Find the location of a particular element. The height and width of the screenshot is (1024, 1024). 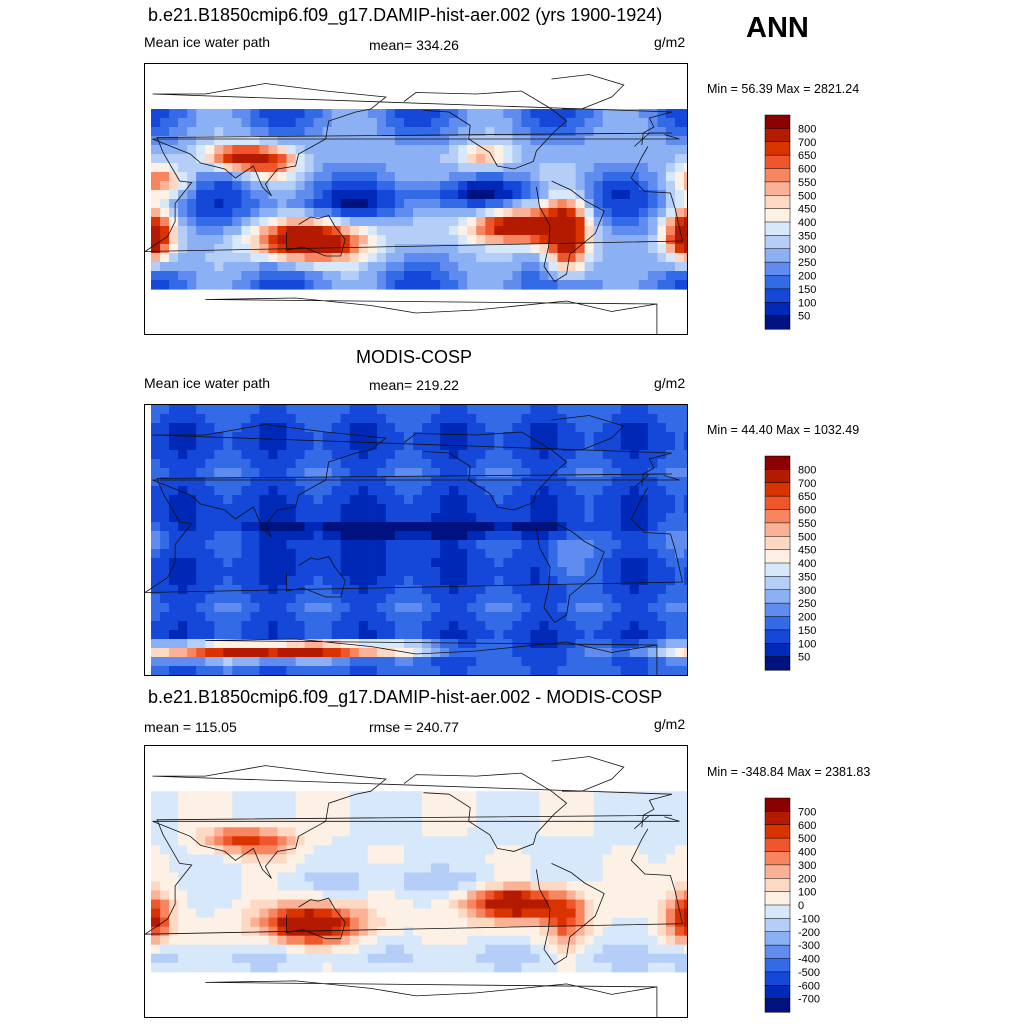

colorbar-swatch is located at coordinates (777, 831).